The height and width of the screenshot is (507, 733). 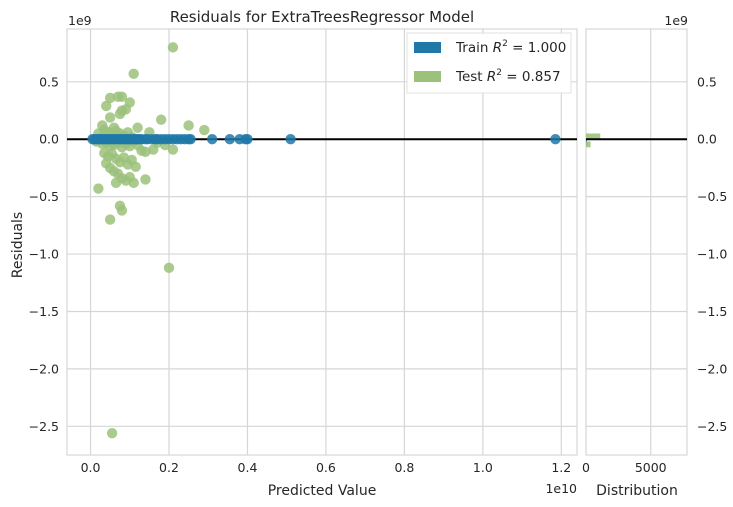 What do you see at coordinates (510, 47) in the screenshot?
I see `legend-label-train: Train R2 = 1.000` at bounding box center [510, 47].